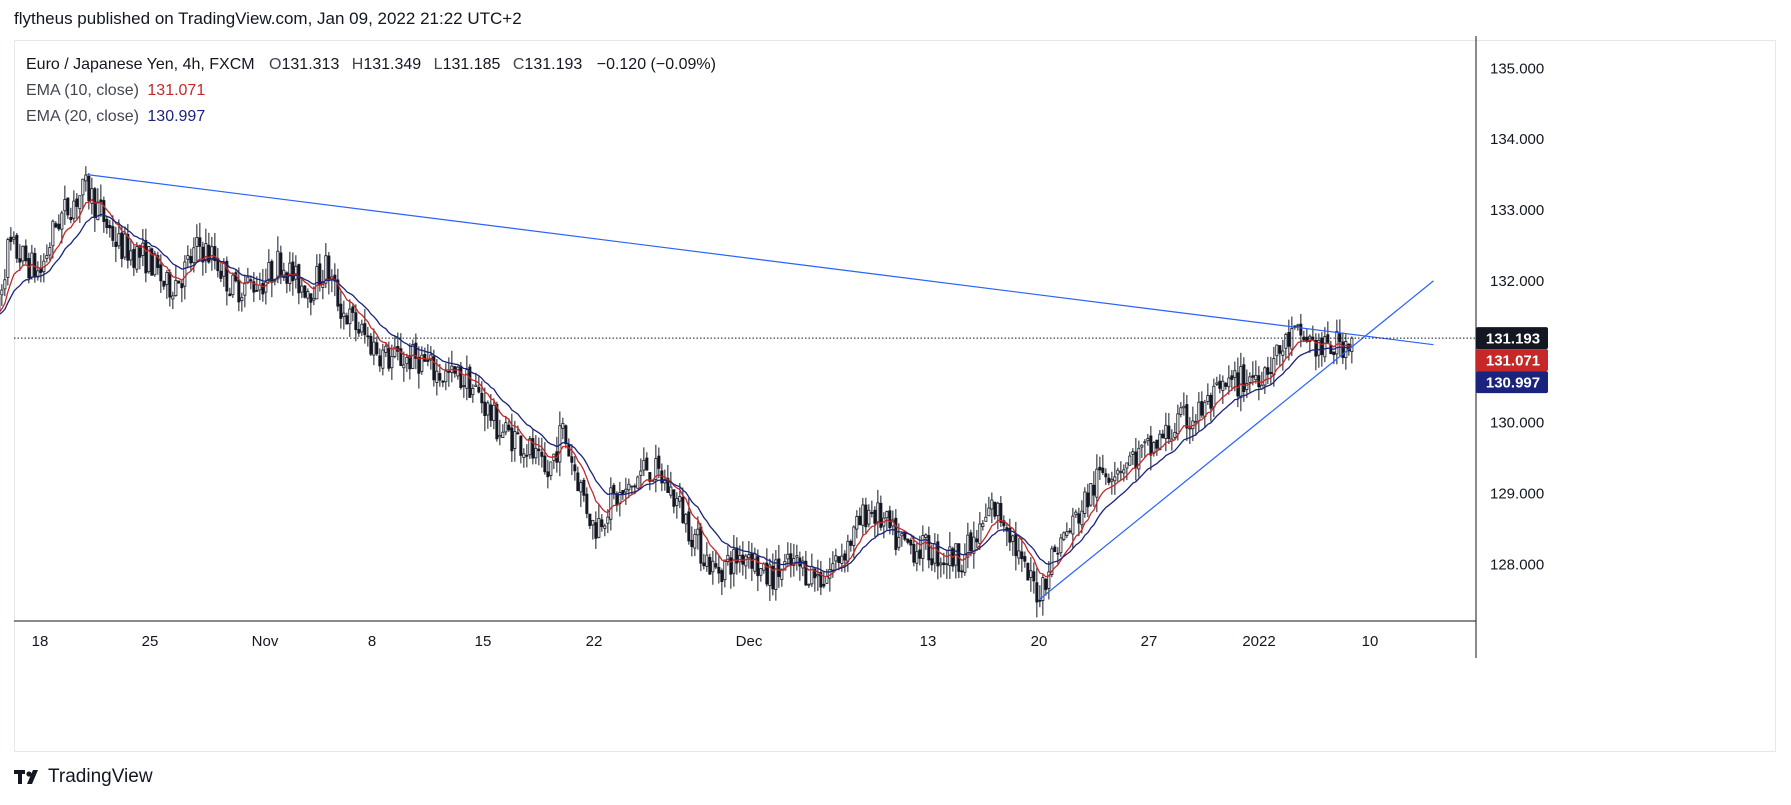 The image size is (1791, 805). I want to click on ema10-price-label-bg, so click(1512, 360).